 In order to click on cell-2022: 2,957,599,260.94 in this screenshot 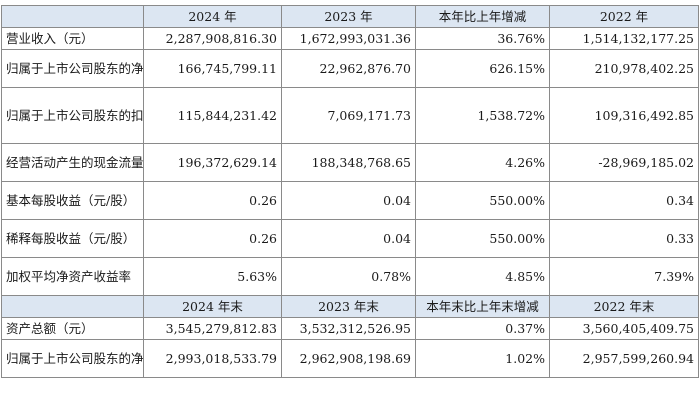, I will do `click(624, 358)`.